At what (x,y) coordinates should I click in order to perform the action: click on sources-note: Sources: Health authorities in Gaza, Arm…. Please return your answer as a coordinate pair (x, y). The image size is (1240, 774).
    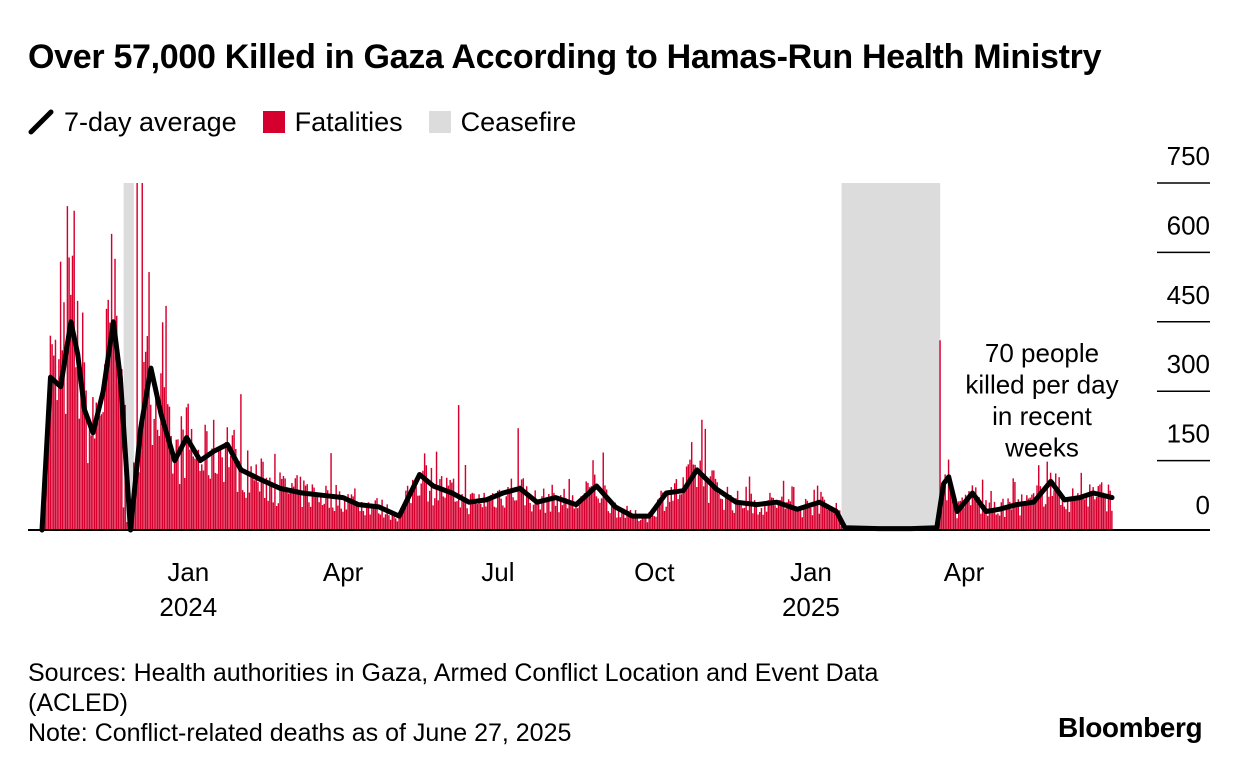
    Looking at the image, I should click on (453, 688).